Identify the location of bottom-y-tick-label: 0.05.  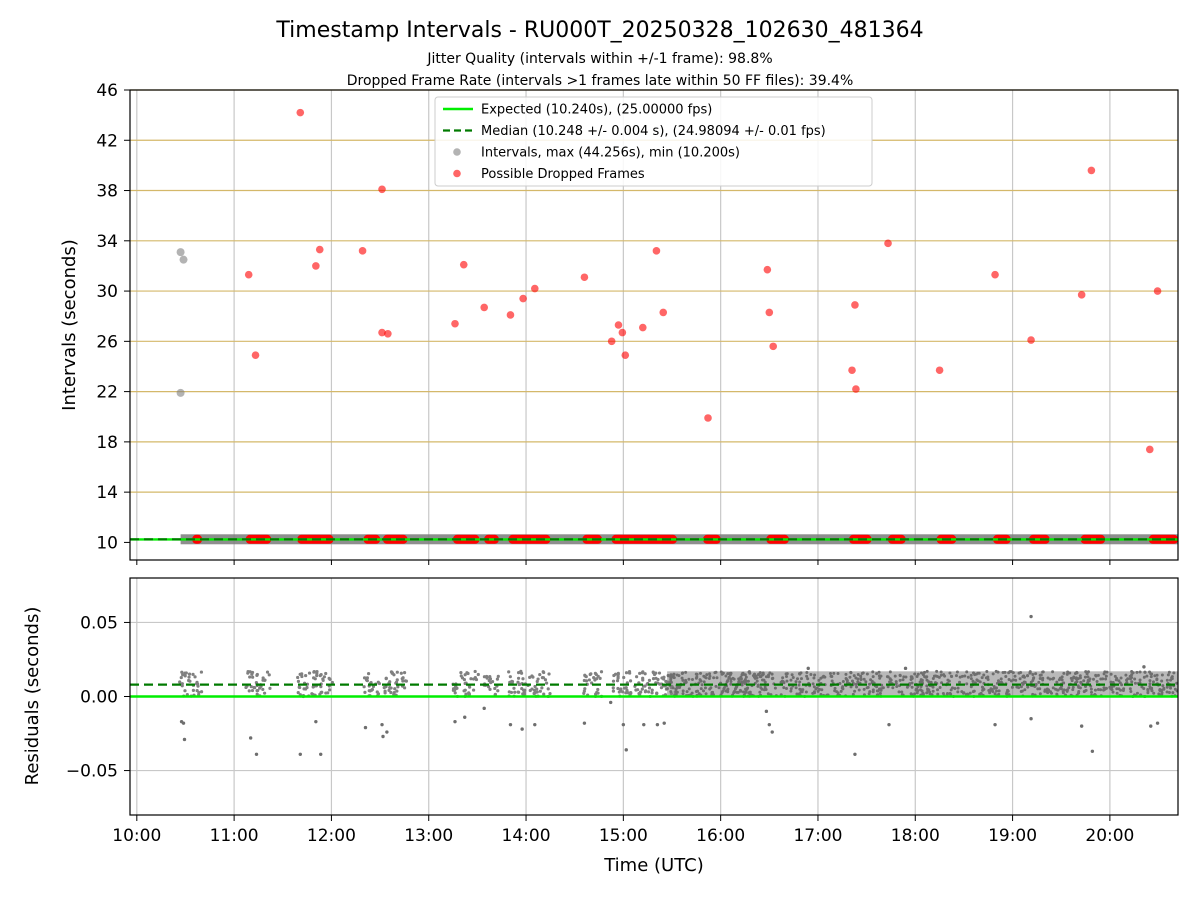
(99, 623).